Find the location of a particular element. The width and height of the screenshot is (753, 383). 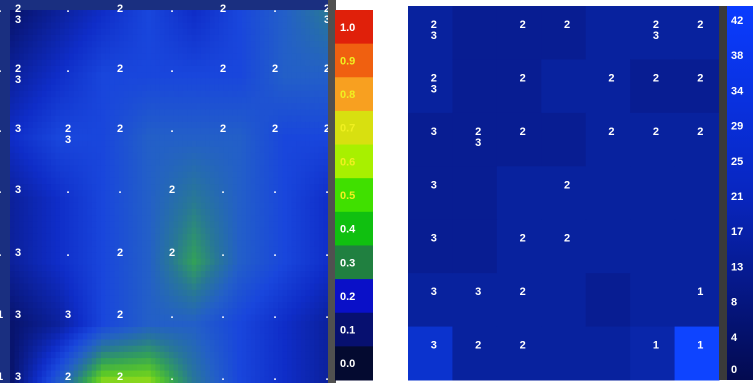

colorbar-segment is located at coordinates (354, 262).